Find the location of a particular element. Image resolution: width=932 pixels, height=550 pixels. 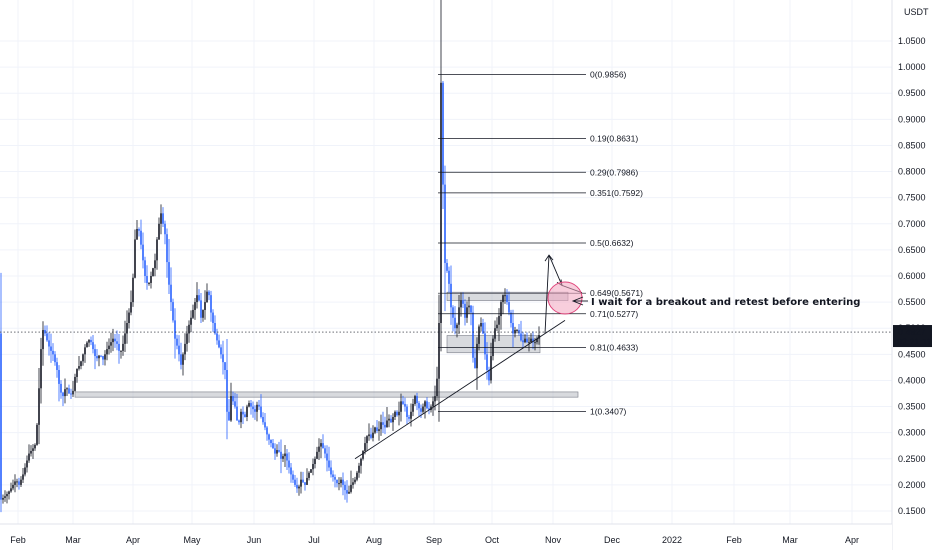

fib-level-label: 0.351(0.7592) is located at coordinates (616, 193).